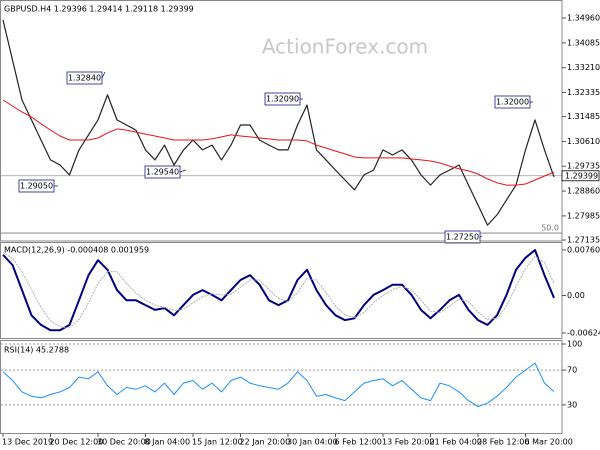 The image size is (600, 450). I want to click on x-tick-label: 28 Feb 12:00, so click(503, 442).